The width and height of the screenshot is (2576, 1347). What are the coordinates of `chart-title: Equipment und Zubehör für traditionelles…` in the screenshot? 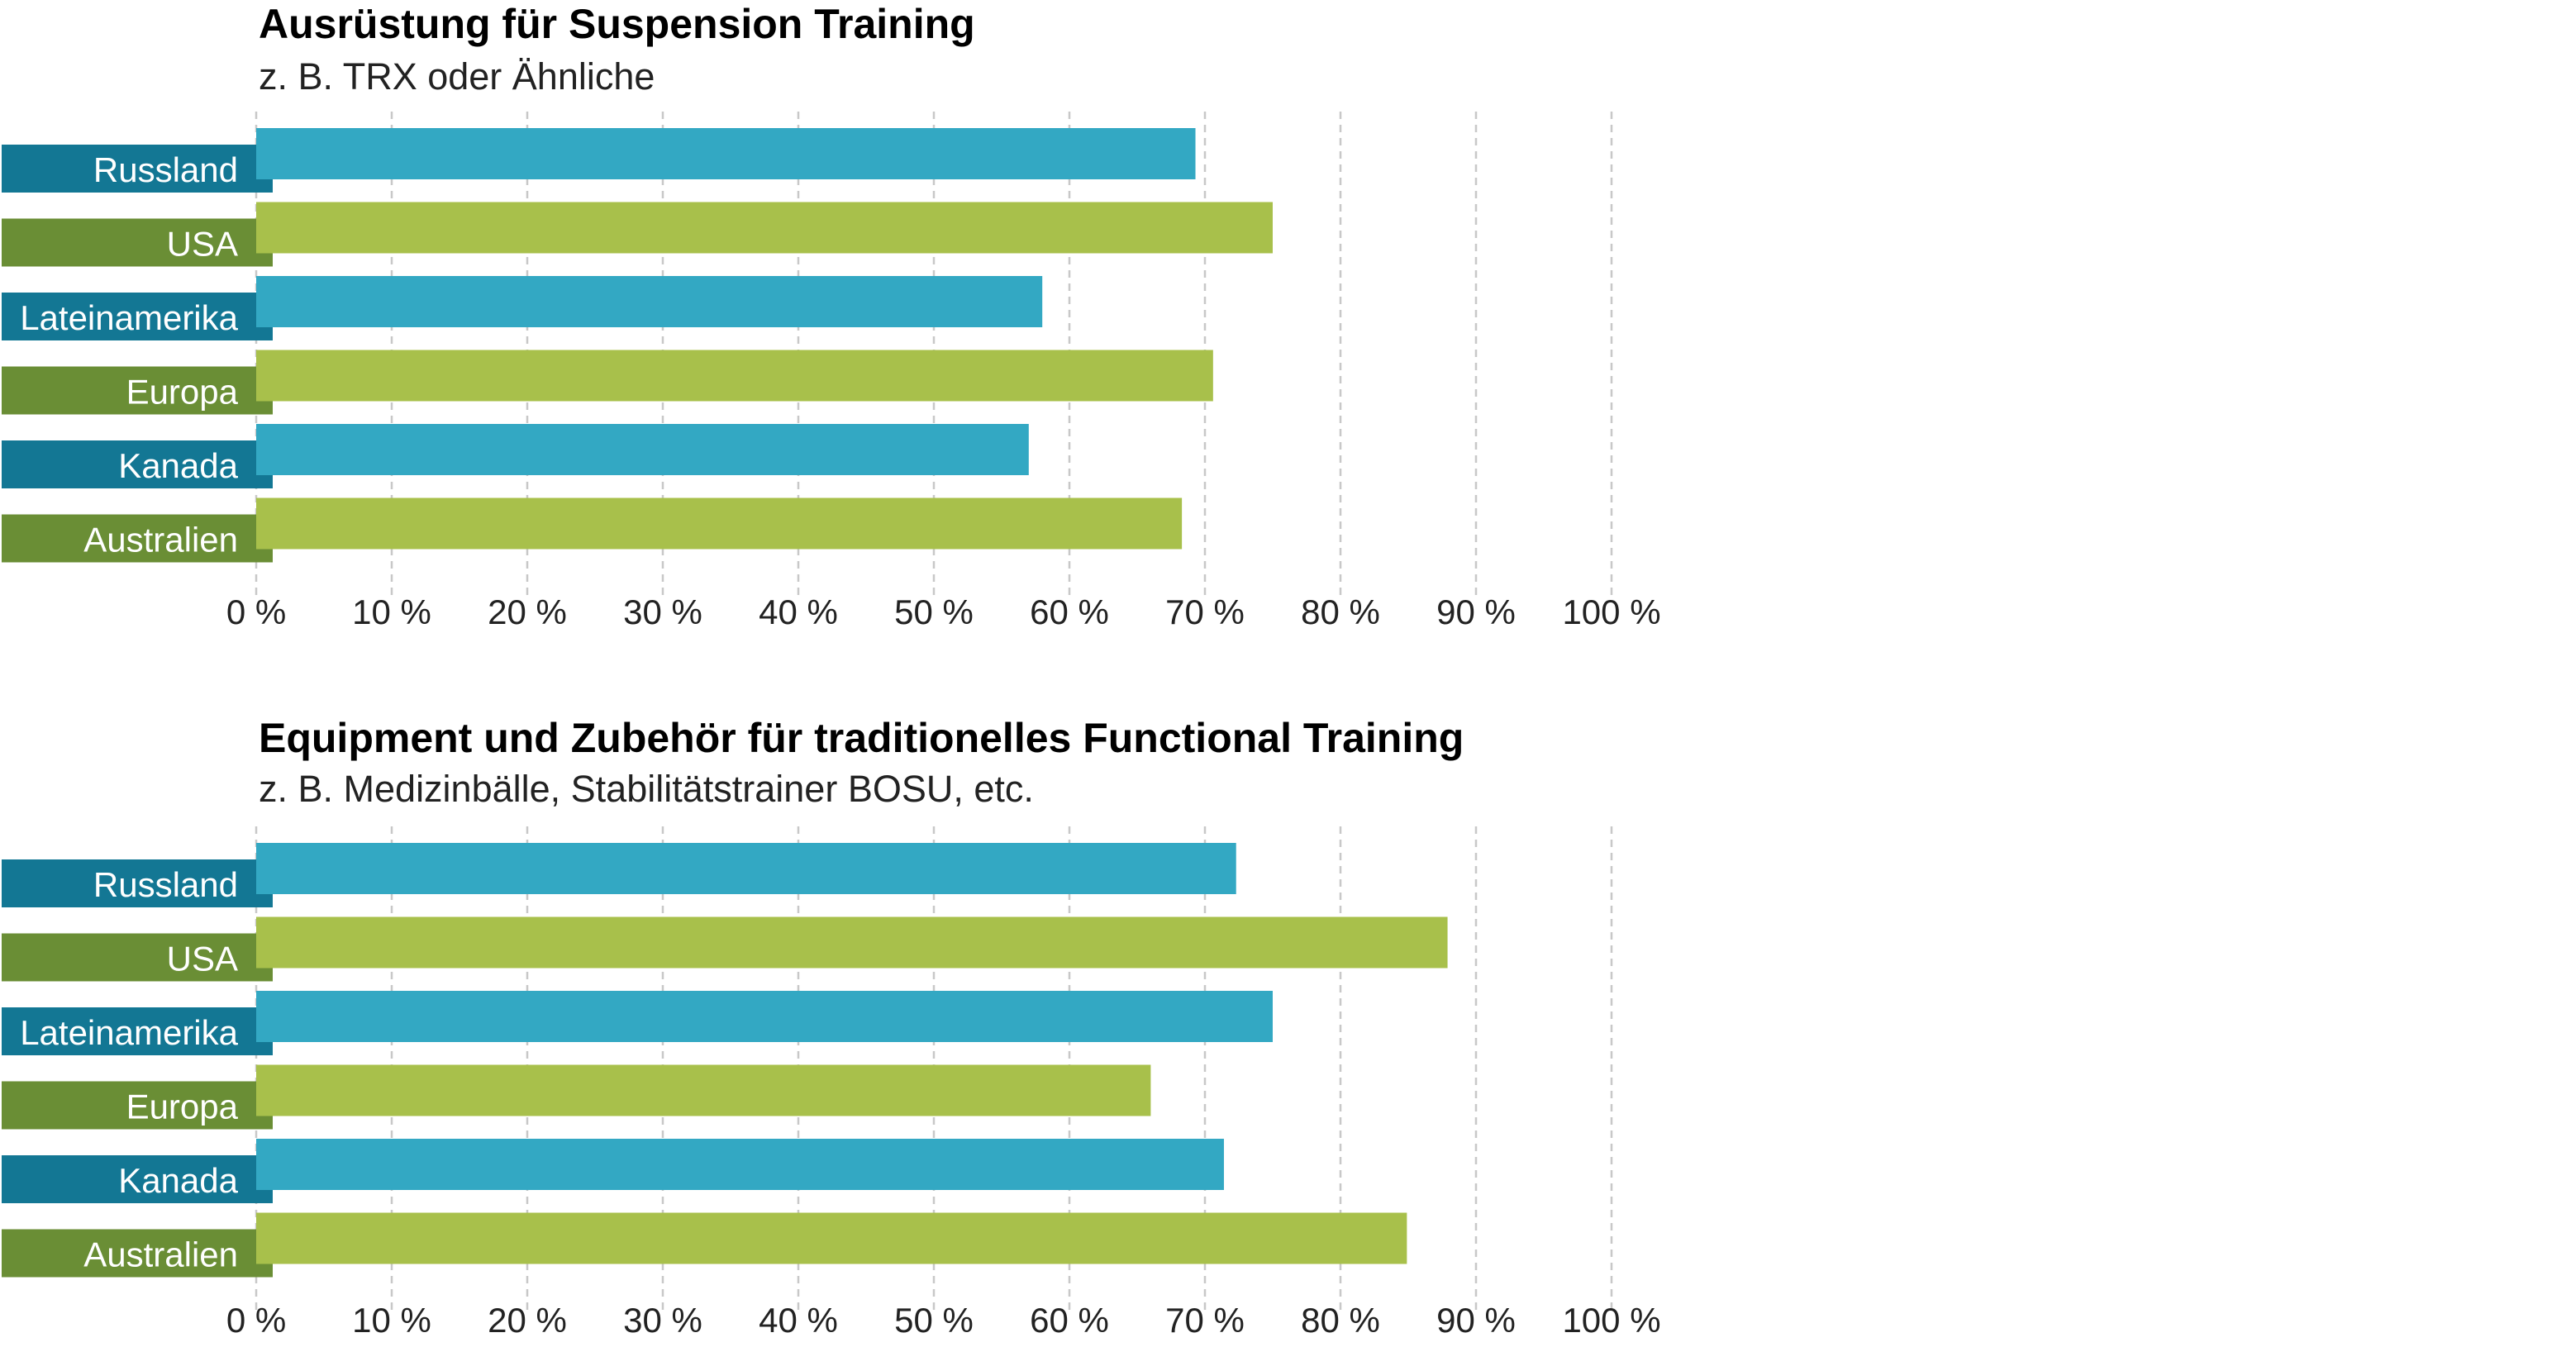 It's located at (862, 738).